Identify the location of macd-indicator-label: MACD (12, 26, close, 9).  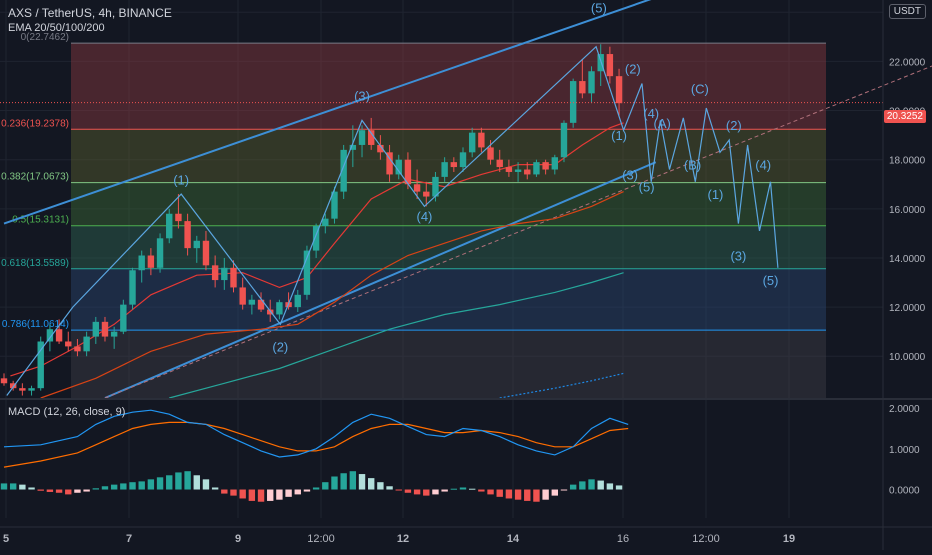
(67, 412).